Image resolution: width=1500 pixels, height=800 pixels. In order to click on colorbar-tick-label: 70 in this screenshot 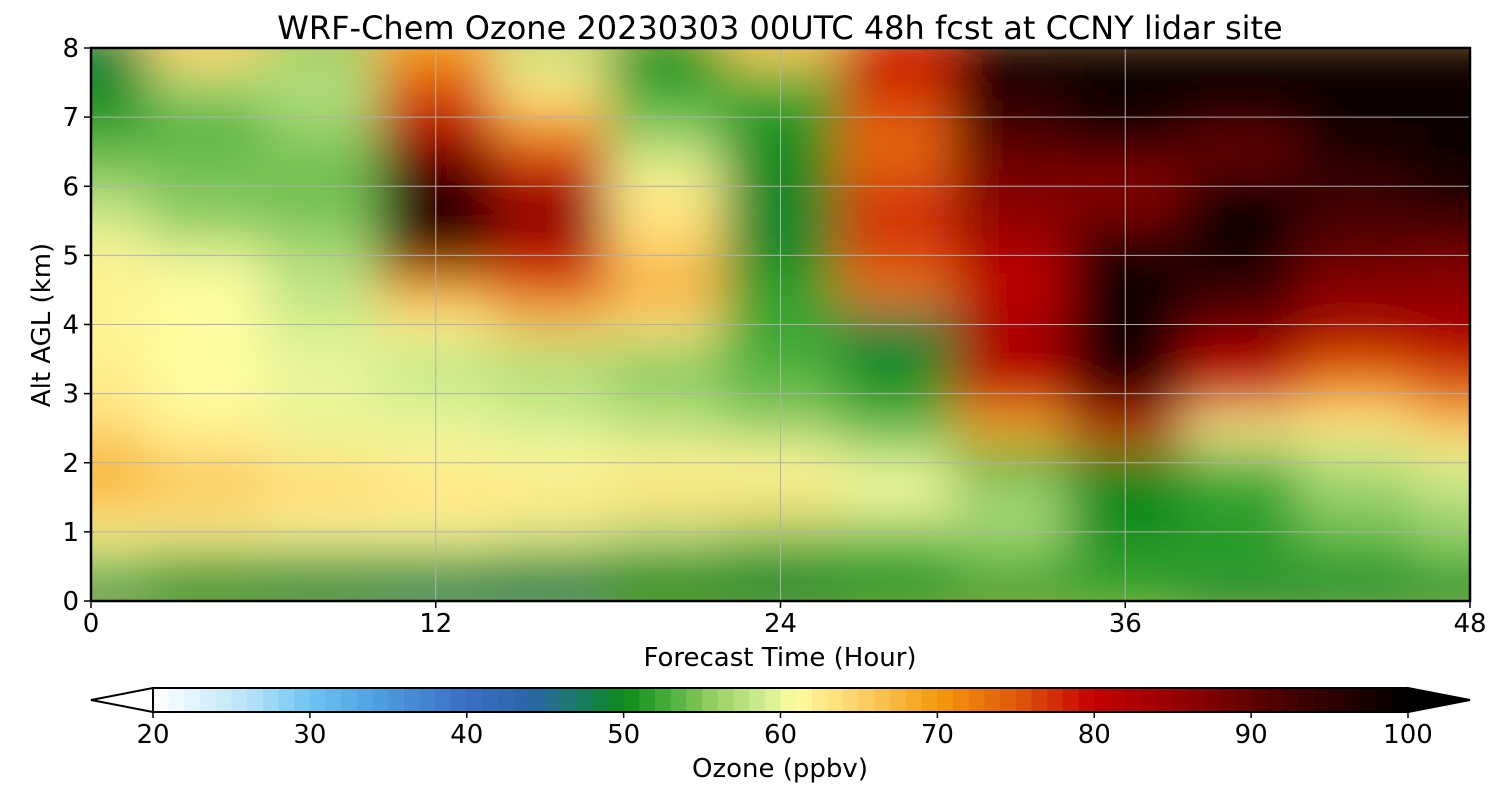, I will do `click(937, 735)`.